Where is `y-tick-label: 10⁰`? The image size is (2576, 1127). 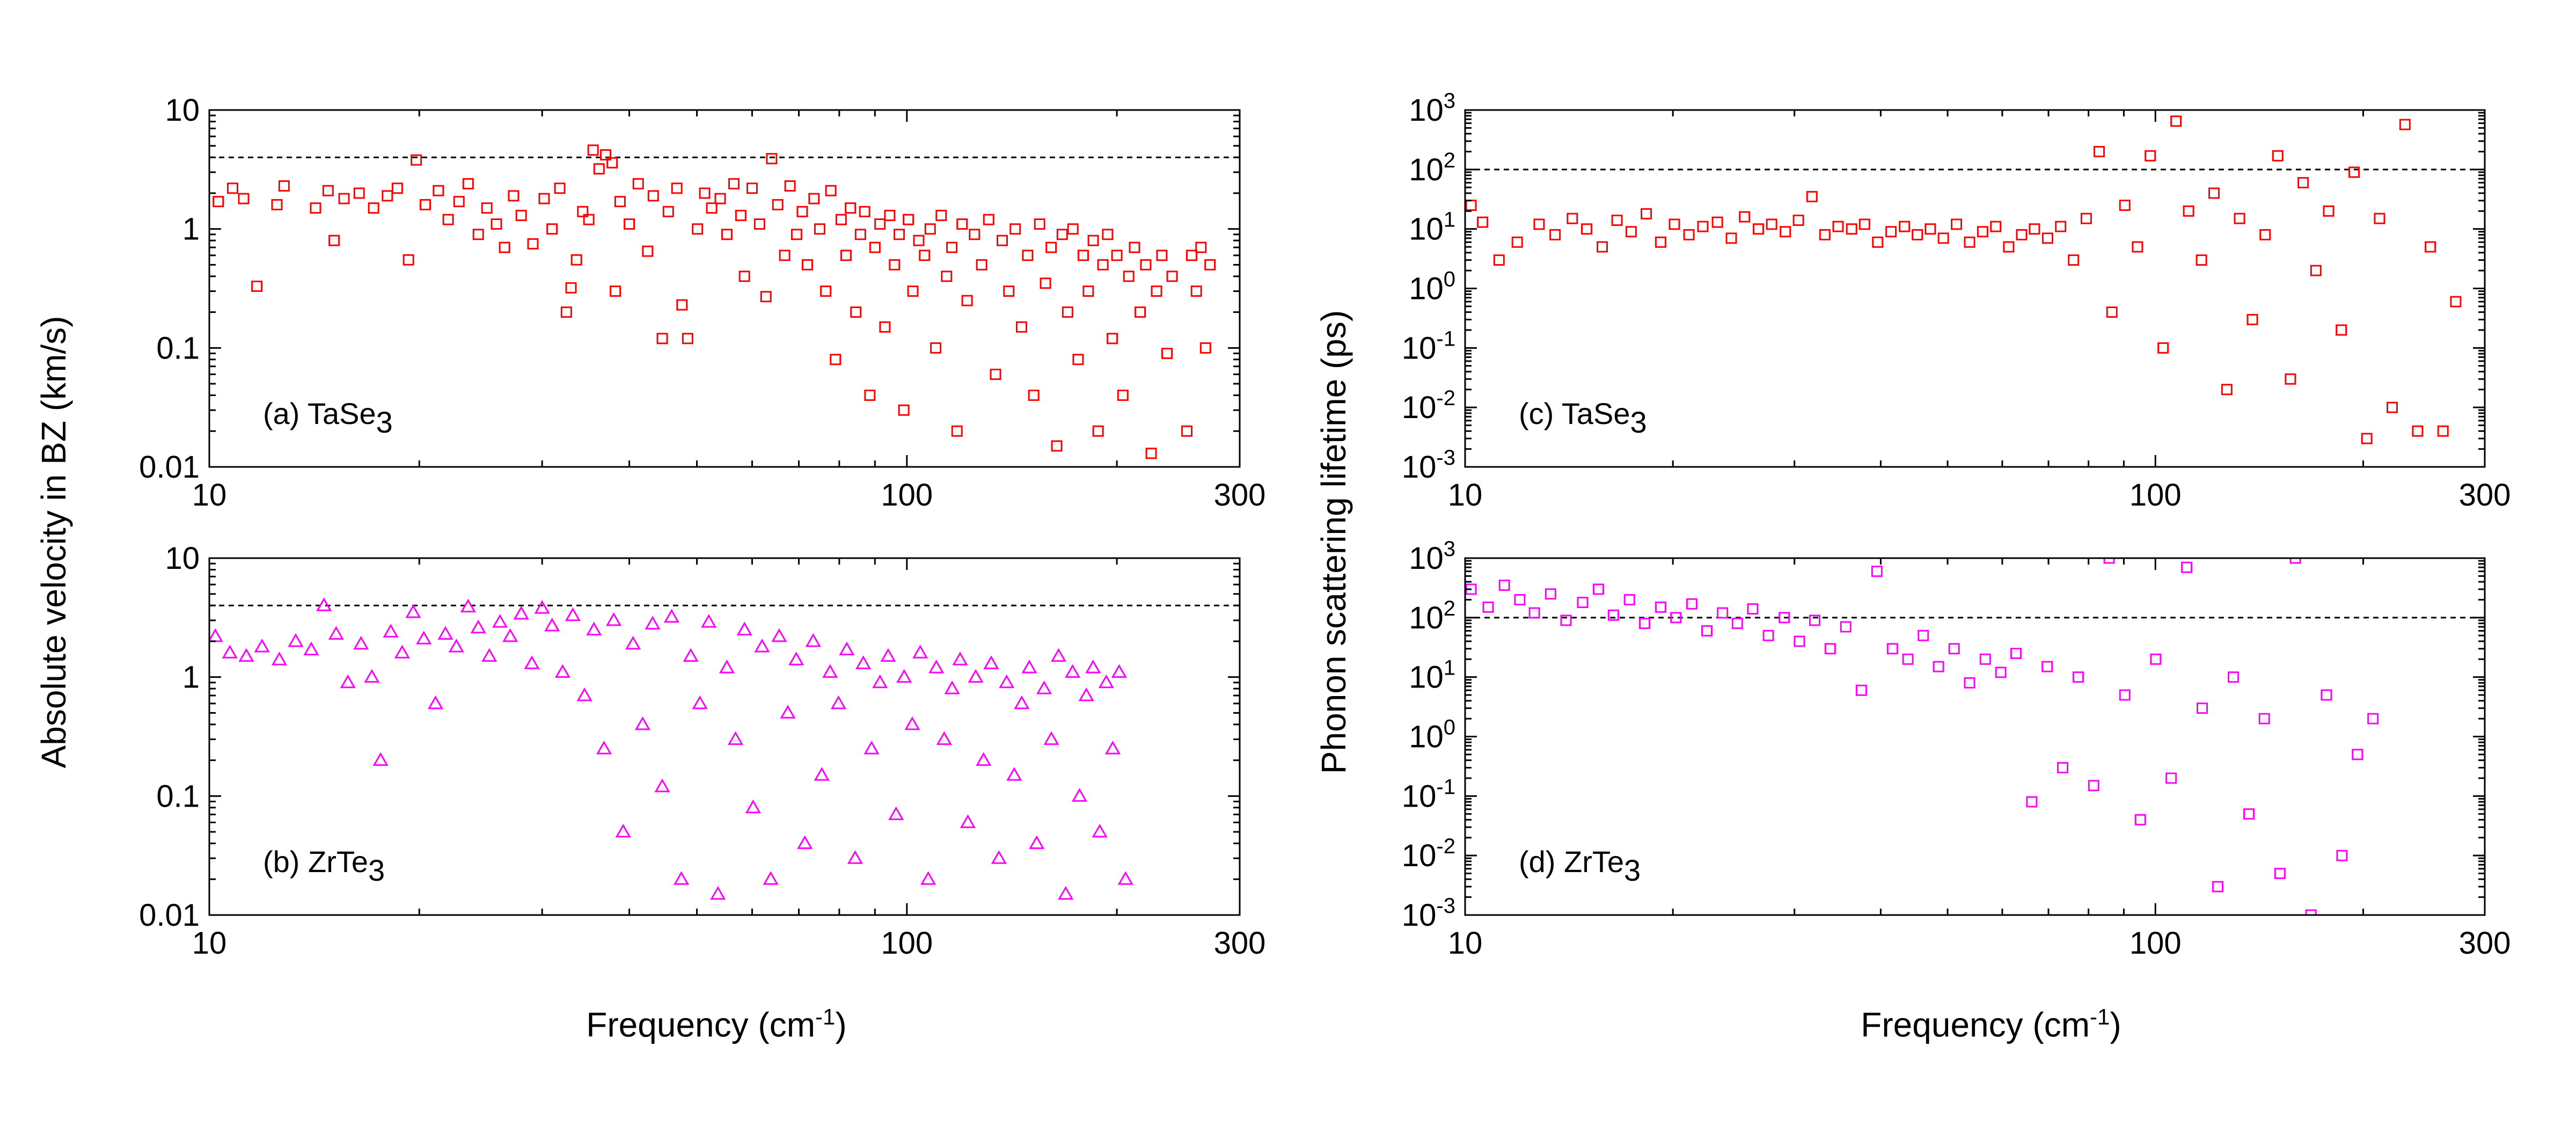
y-tick-label: 10⁰ is located at coordinates (1432, 735).